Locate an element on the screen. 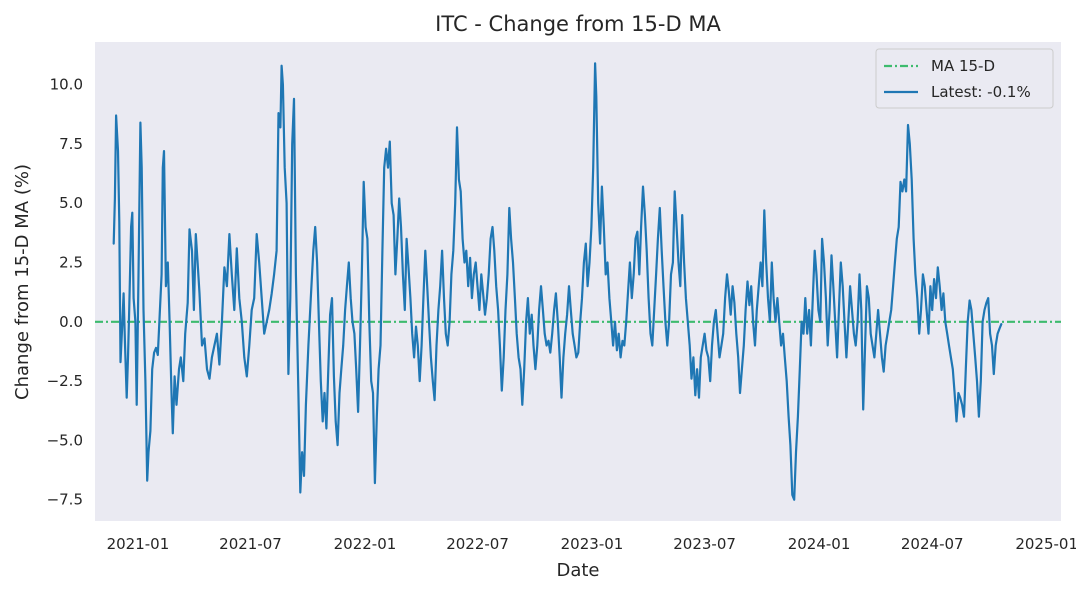 The height and width of the screenshot is (592, 1076). legend: MA 15-D Latest: -0.1% is located at coordinates (964, 78).